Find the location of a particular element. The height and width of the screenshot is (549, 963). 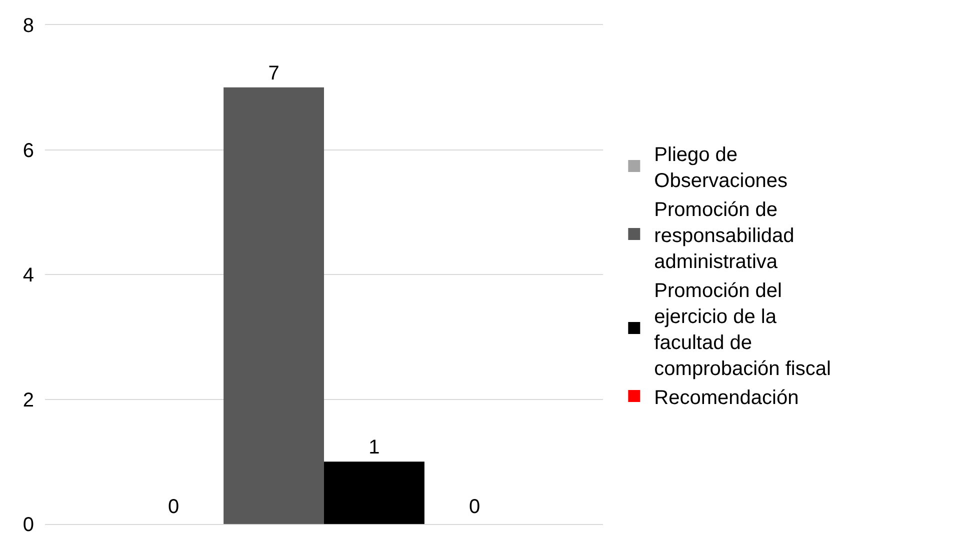

y-tick-label: 6 is located at coordinates (28, 151).